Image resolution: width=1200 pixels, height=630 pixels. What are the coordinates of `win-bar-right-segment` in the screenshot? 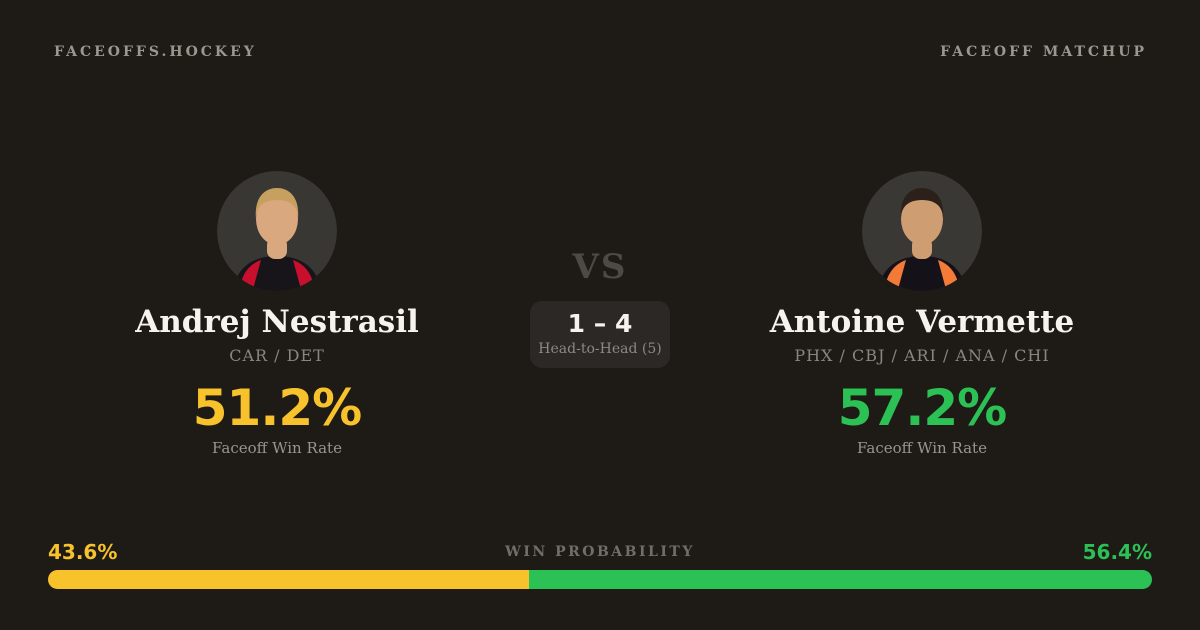 It's located at (840, 579).